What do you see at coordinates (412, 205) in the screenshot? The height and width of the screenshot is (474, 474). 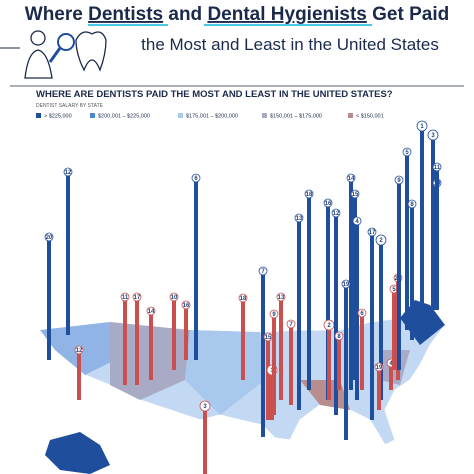 I see `rank-label: 8` at bounding box center [412, 205].